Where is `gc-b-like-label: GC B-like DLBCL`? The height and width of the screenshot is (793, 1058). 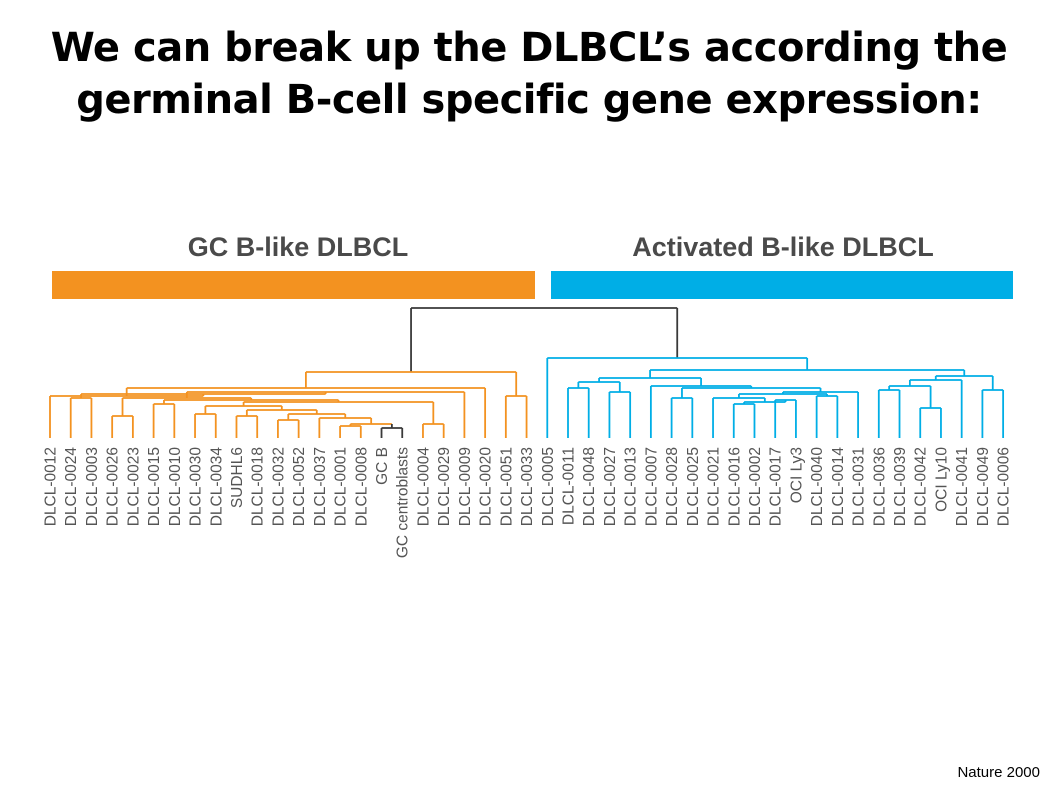
gc-b-like-label: GC B-like DLBCL is located at coordinates (298, 247).